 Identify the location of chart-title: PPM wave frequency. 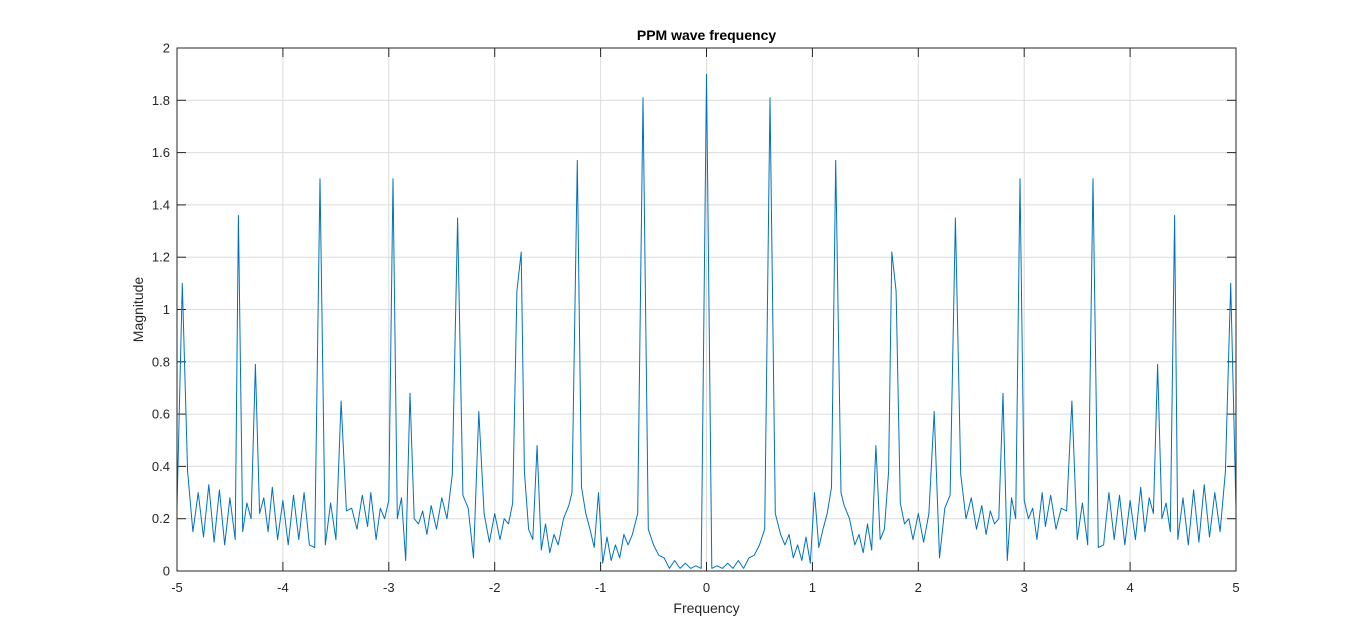
(706, 35).